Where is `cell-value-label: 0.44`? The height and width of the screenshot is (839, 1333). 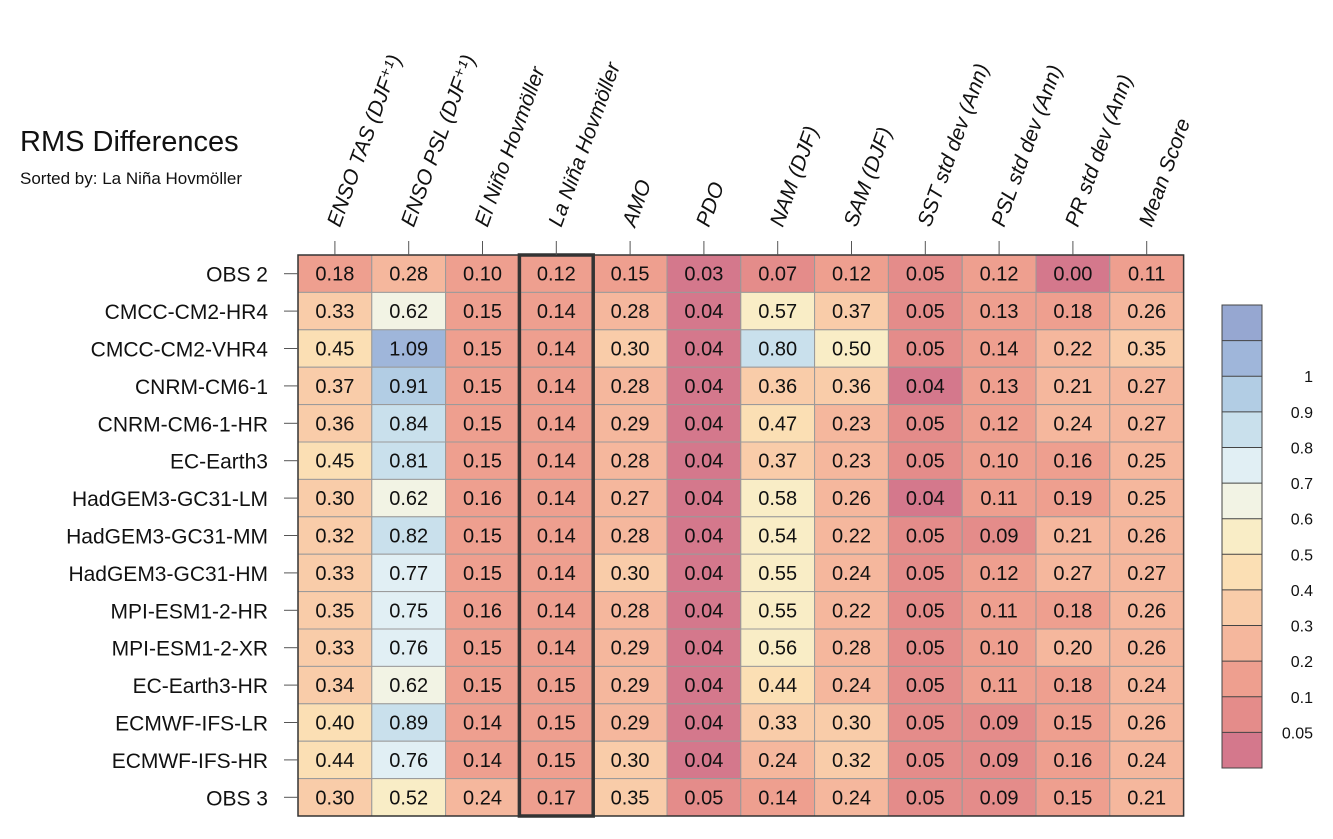 cell-value-label: 0.44 is located at coordinates (777, 686).